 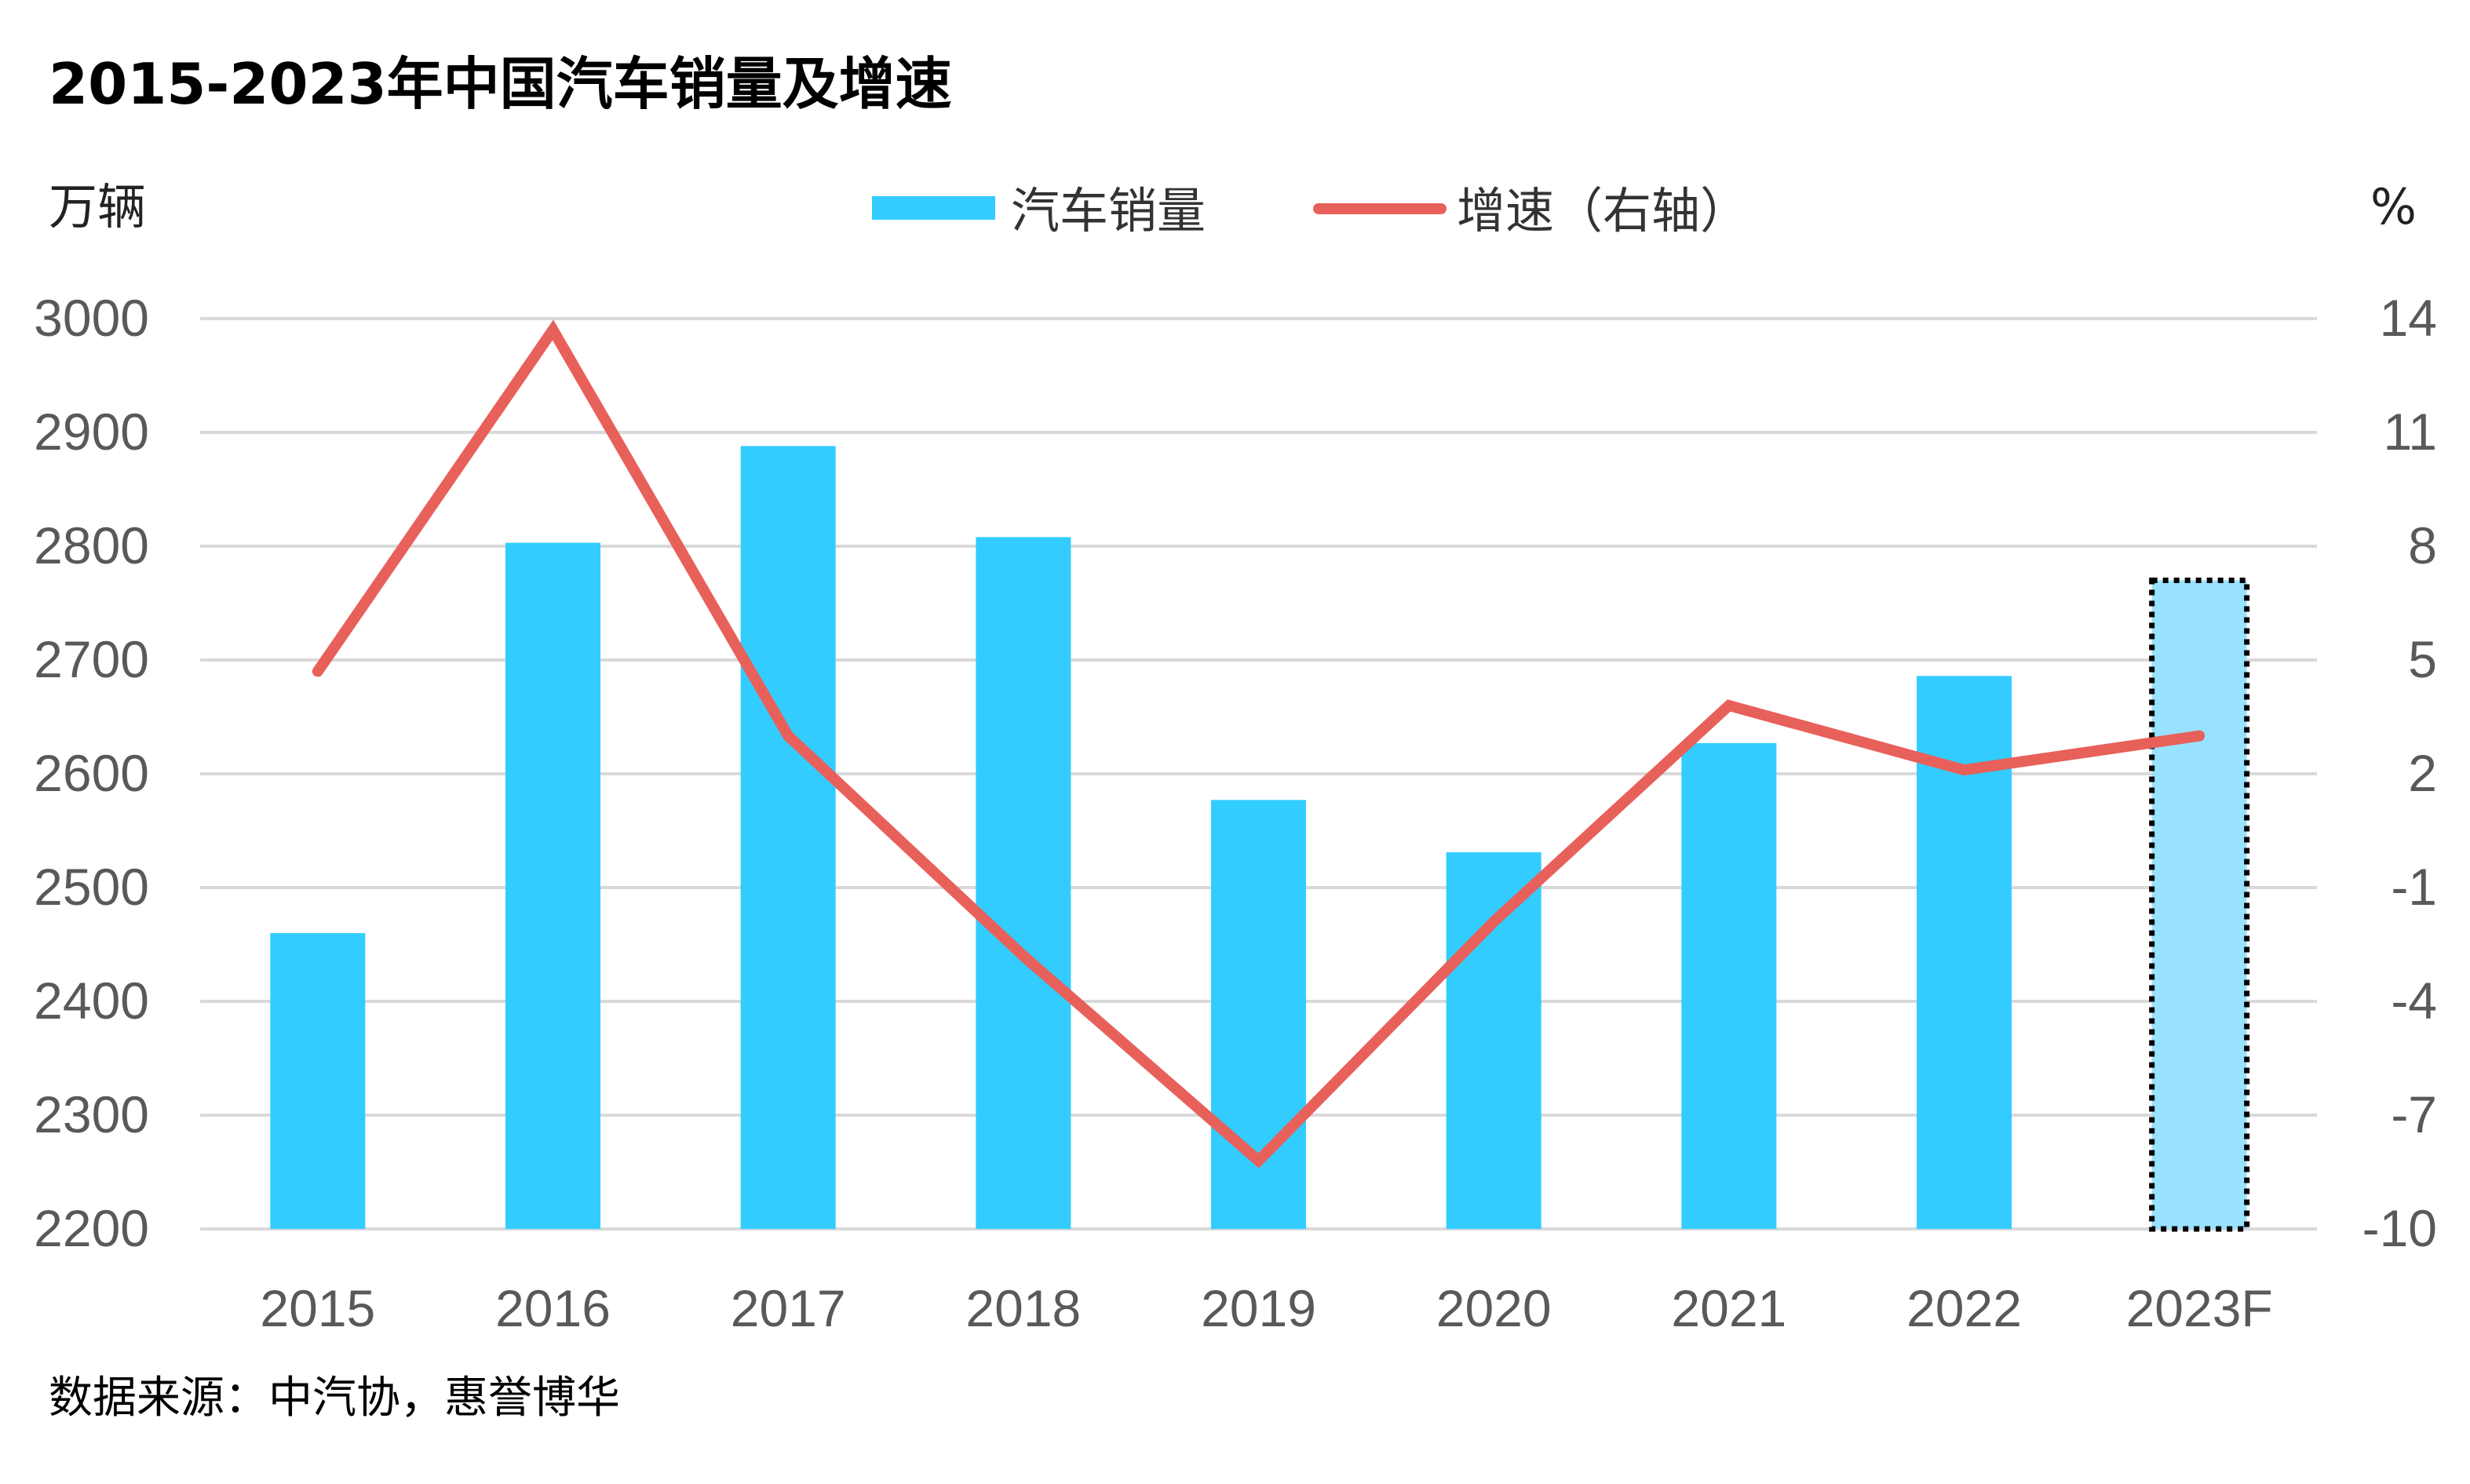 What do you see at coordinates (91, 1001) in the screenshot?
I see `left-tick-label: 2400` at bounding box center [91, 1001].